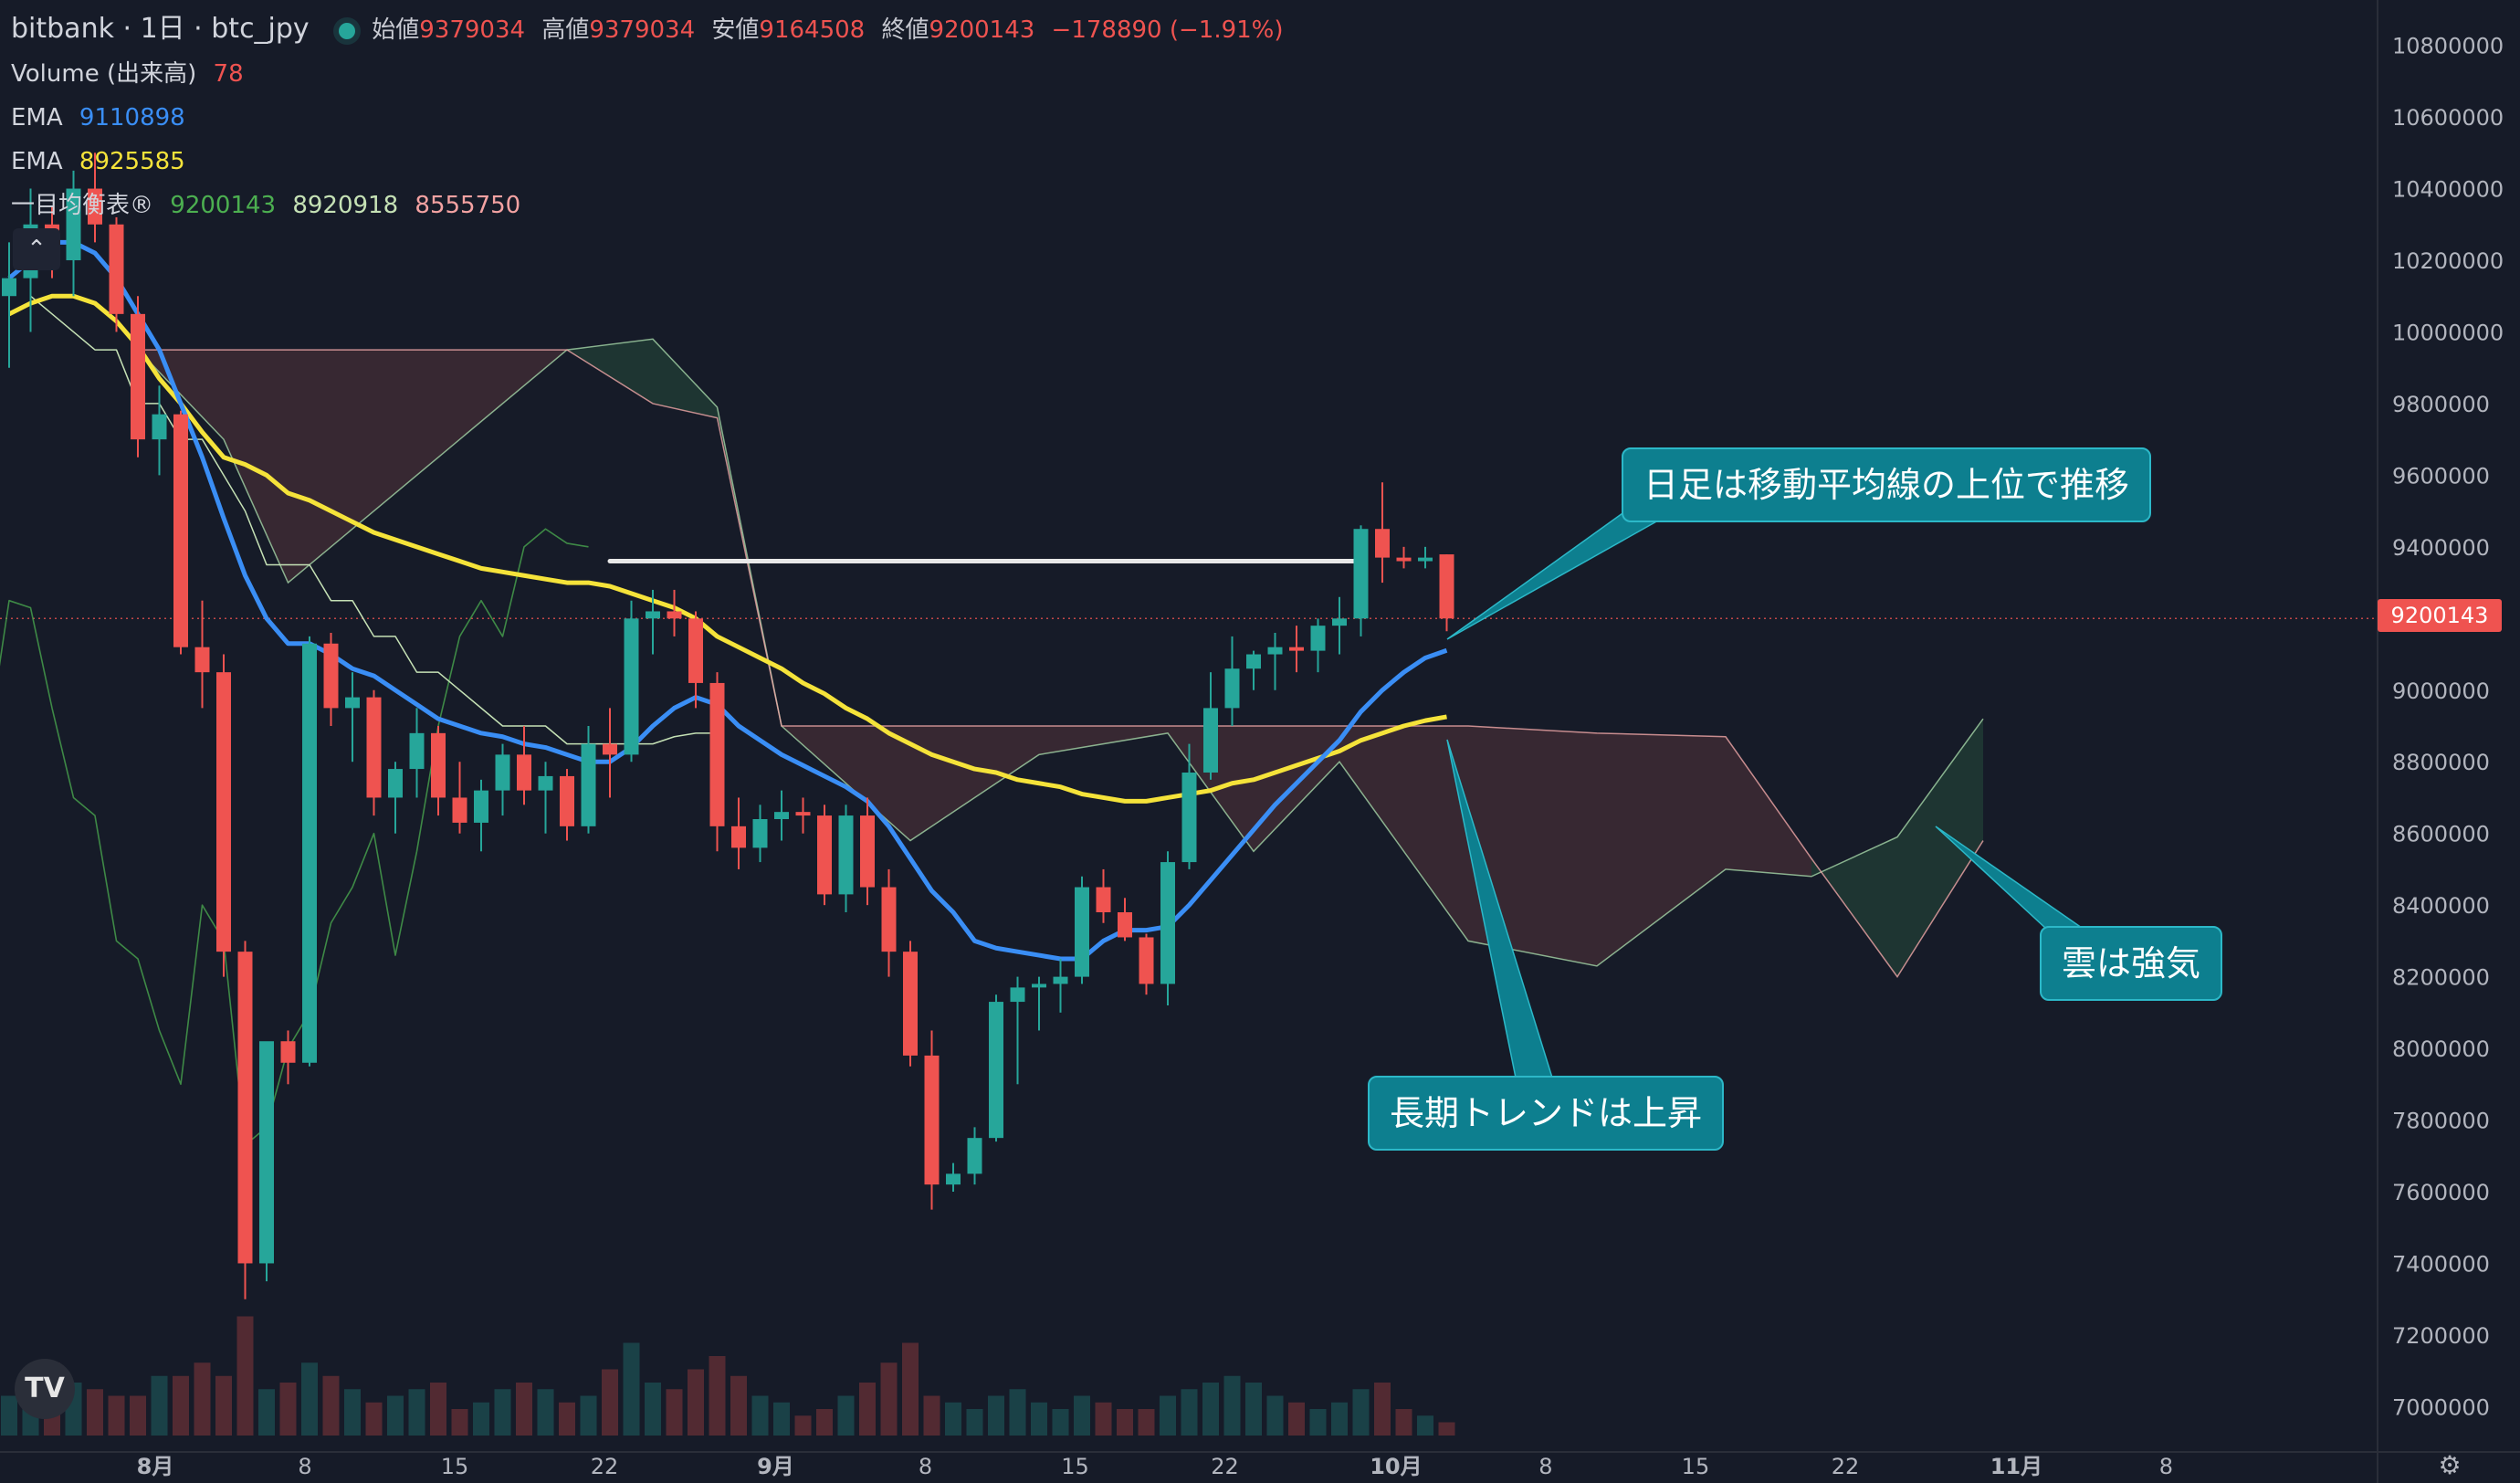 This screenshot has width=2520, height=1483. What do you see at coordinates (652, 74) in the screenshot?
I see `legend-volume-row: Volume (出来高) 78` at bounding box center [652, 74].